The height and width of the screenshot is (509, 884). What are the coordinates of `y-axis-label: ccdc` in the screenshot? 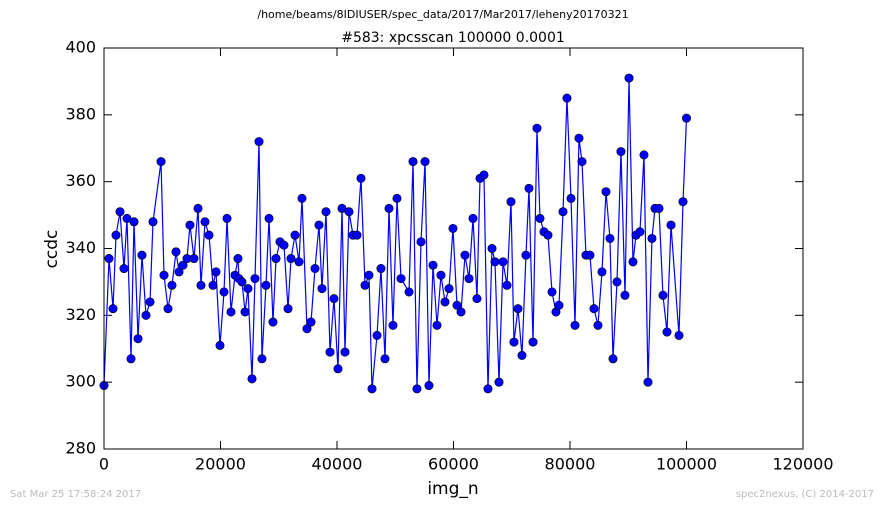 It's located at (52, 249).